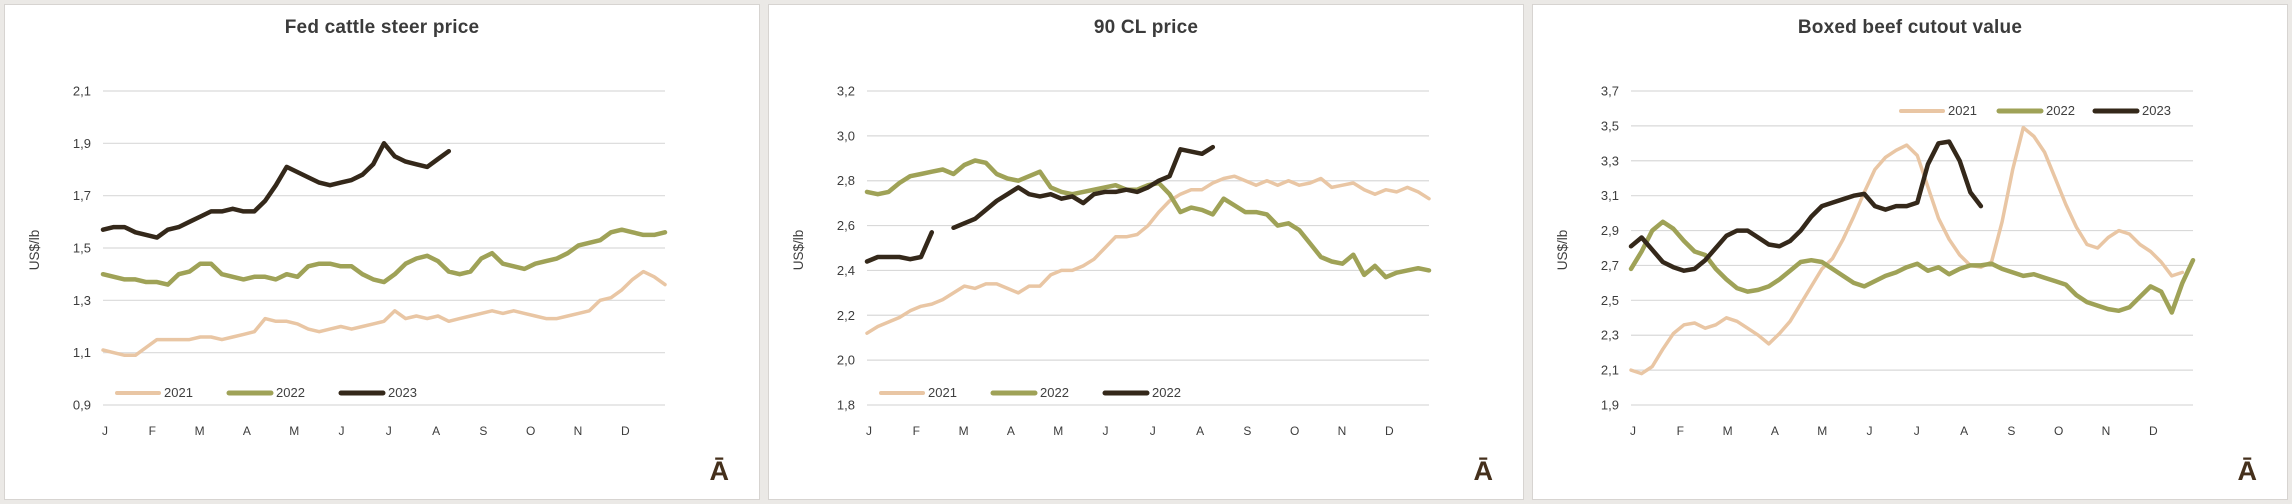  Describe the element at coordinates (846, 315) in the screenshot. I see `y-tick-label: 2,2` at that location.